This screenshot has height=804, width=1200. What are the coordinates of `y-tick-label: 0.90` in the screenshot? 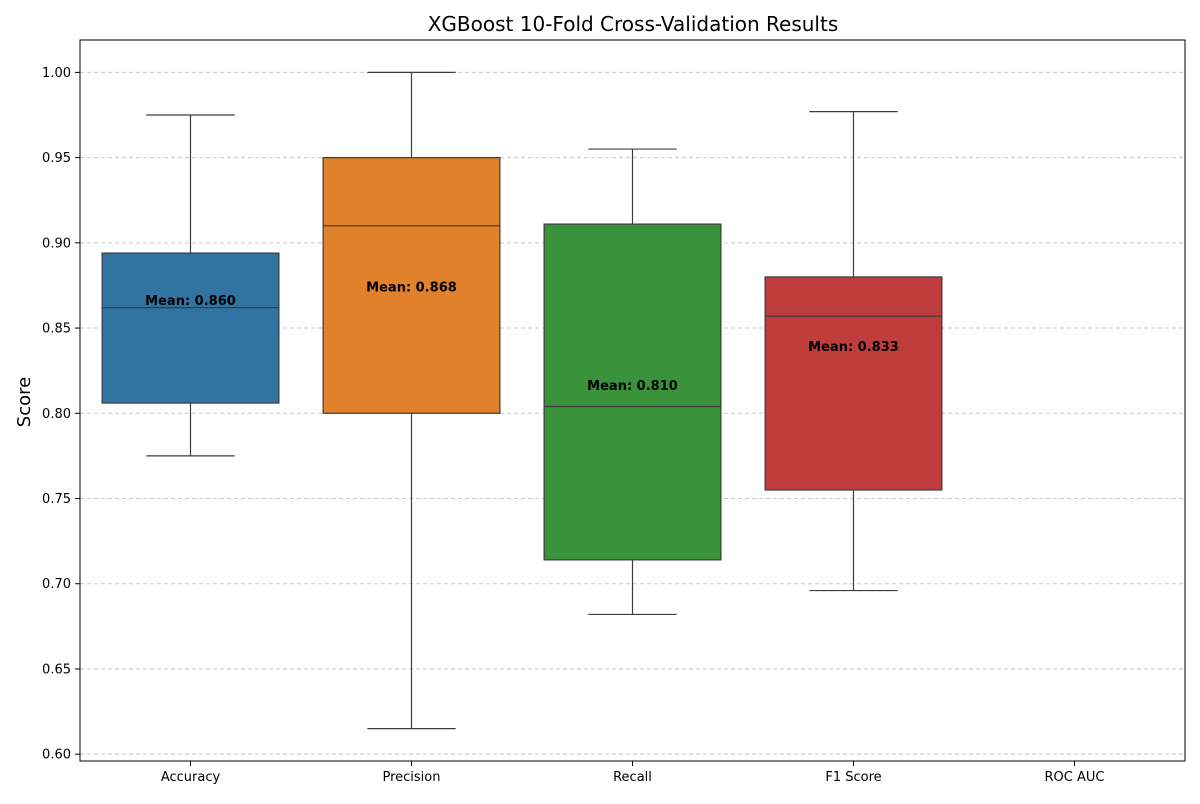 It's located at (56, 243).